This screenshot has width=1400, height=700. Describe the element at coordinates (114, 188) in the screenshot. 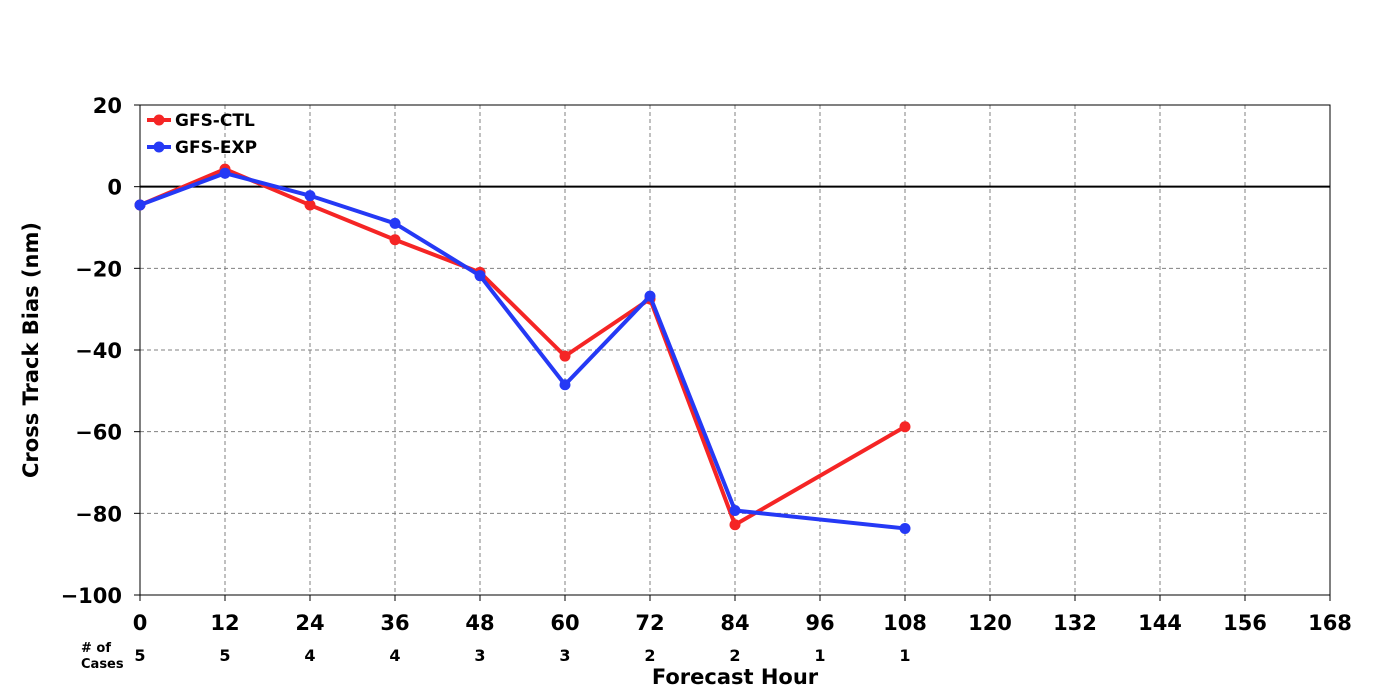

I see `y-tick-label: 0` at that location.